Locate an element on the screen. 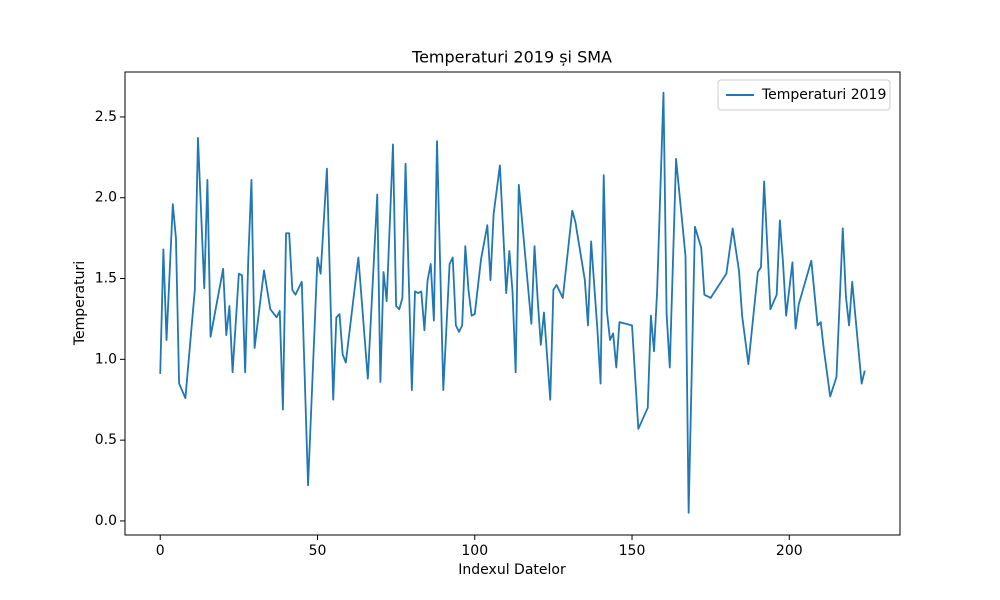 Image resolution: width=1000 pixels, height=600 pixels. y-tick-label: 1.0 is located at coordinates (106, 359).